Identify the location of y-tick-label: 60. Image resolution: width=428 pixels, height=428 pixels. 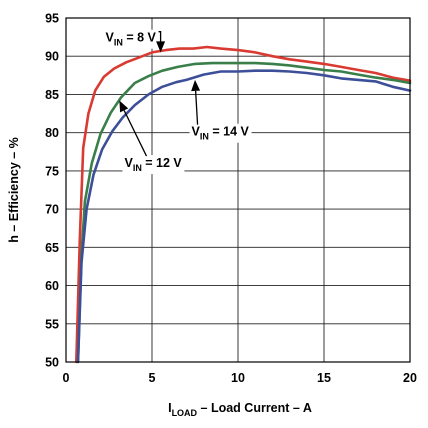
(52, 286).